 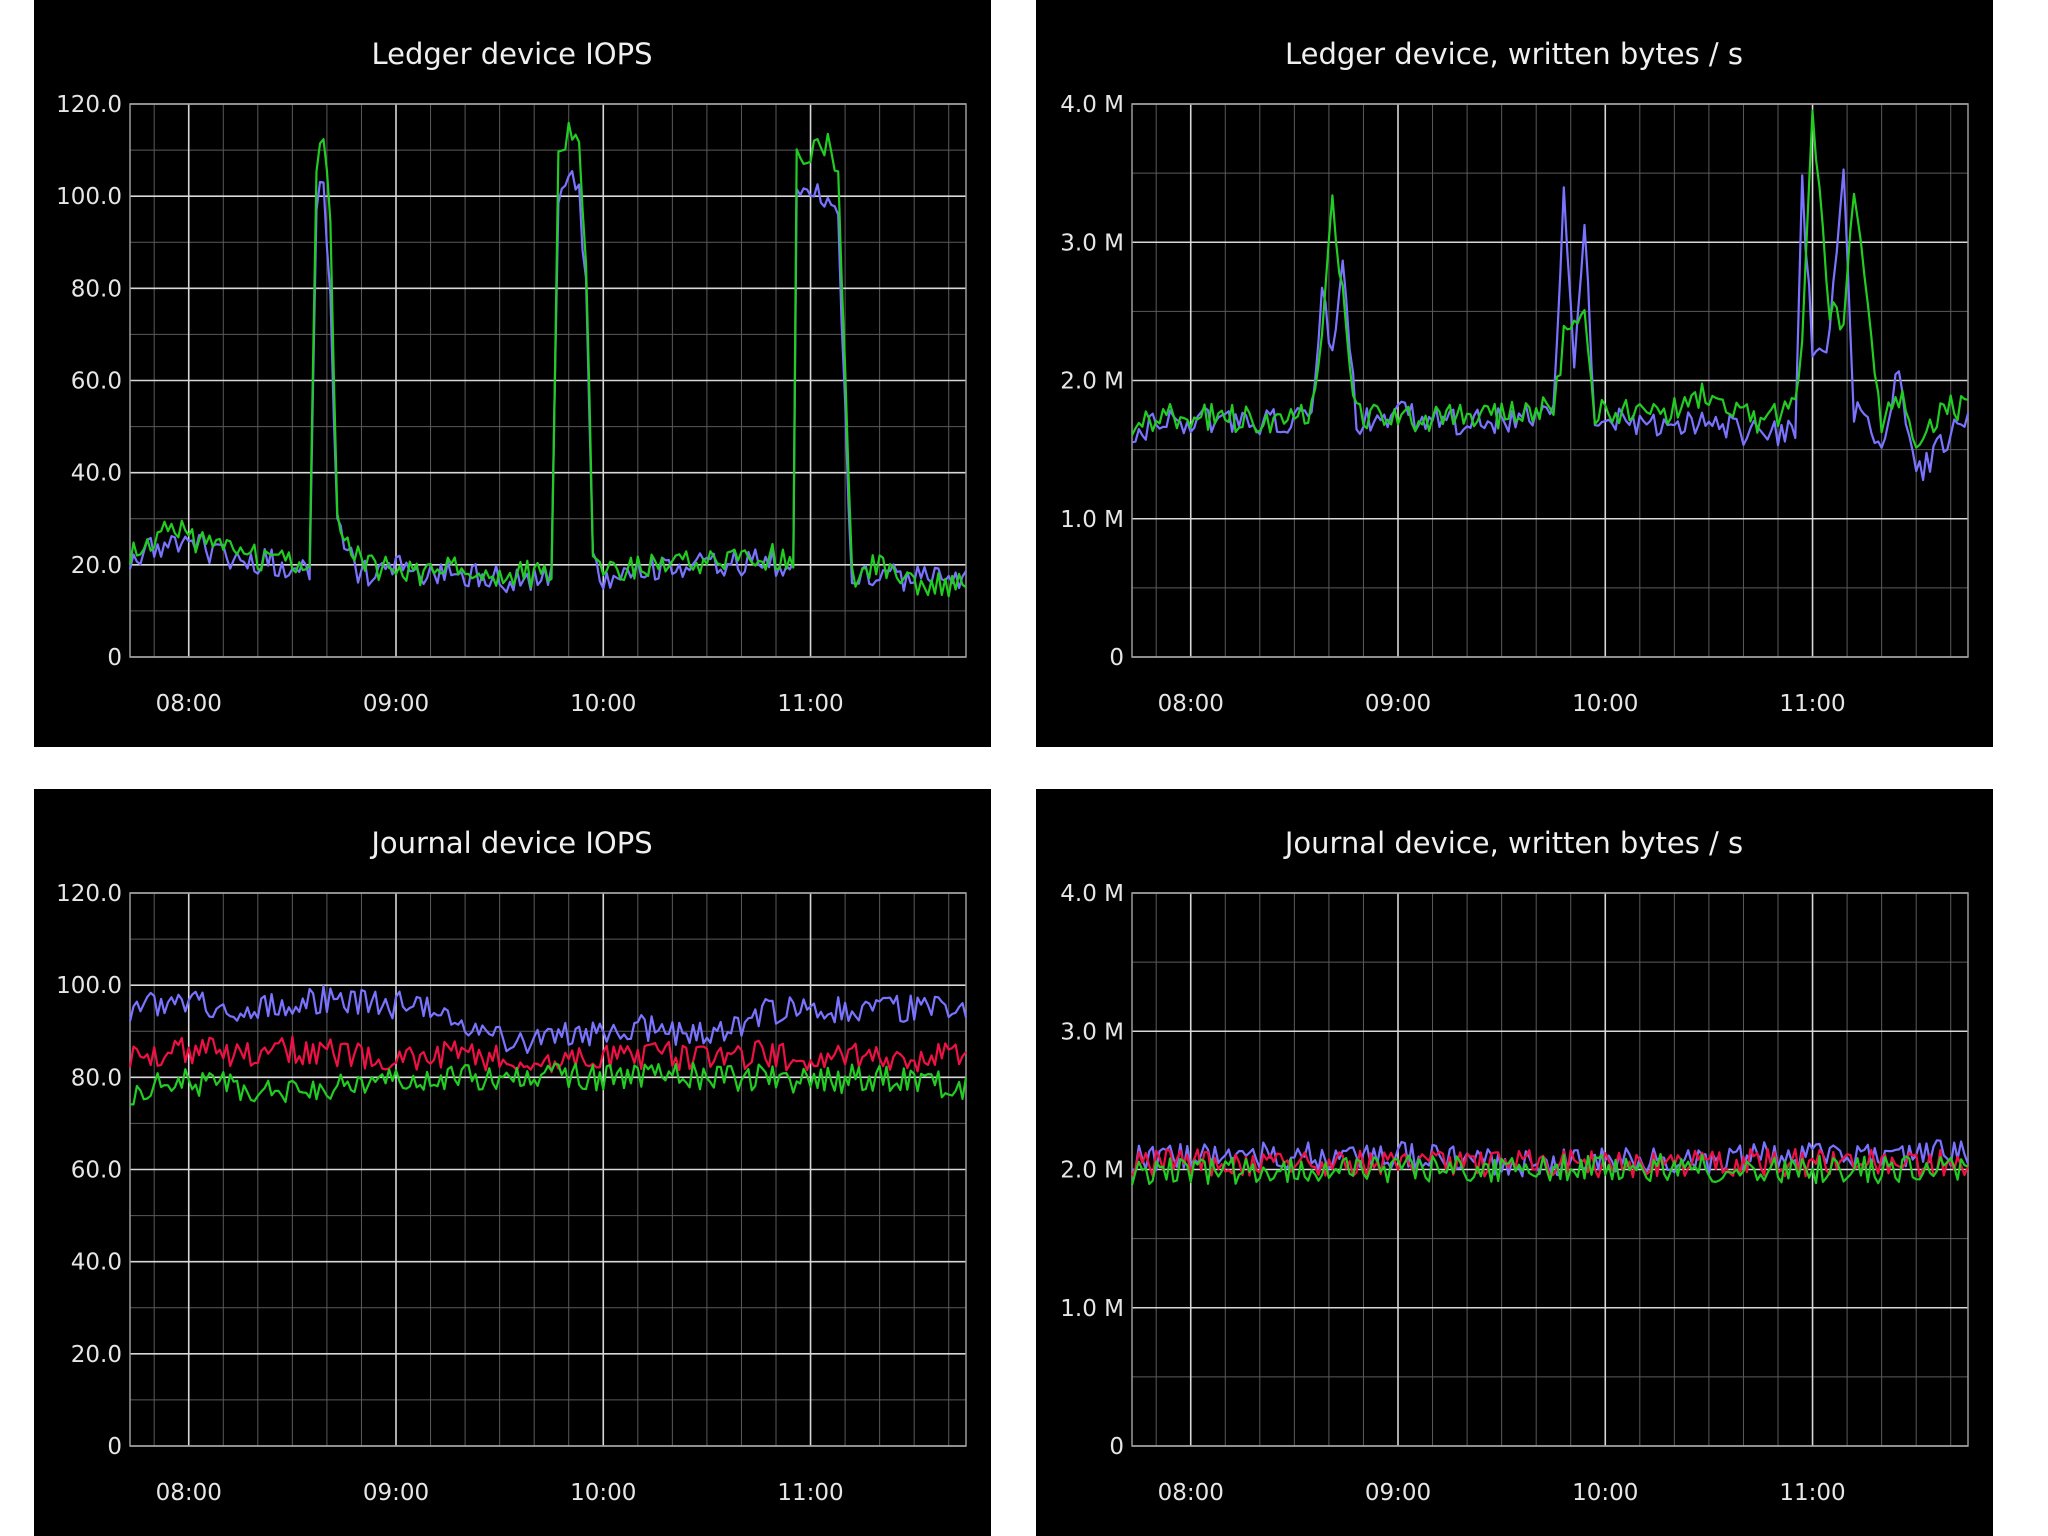 What do you see at coordinates (1513, 843) in the screenshot?
I see `chart-title: Journal device, written bytes / s` at bounding box center [1513, 843].